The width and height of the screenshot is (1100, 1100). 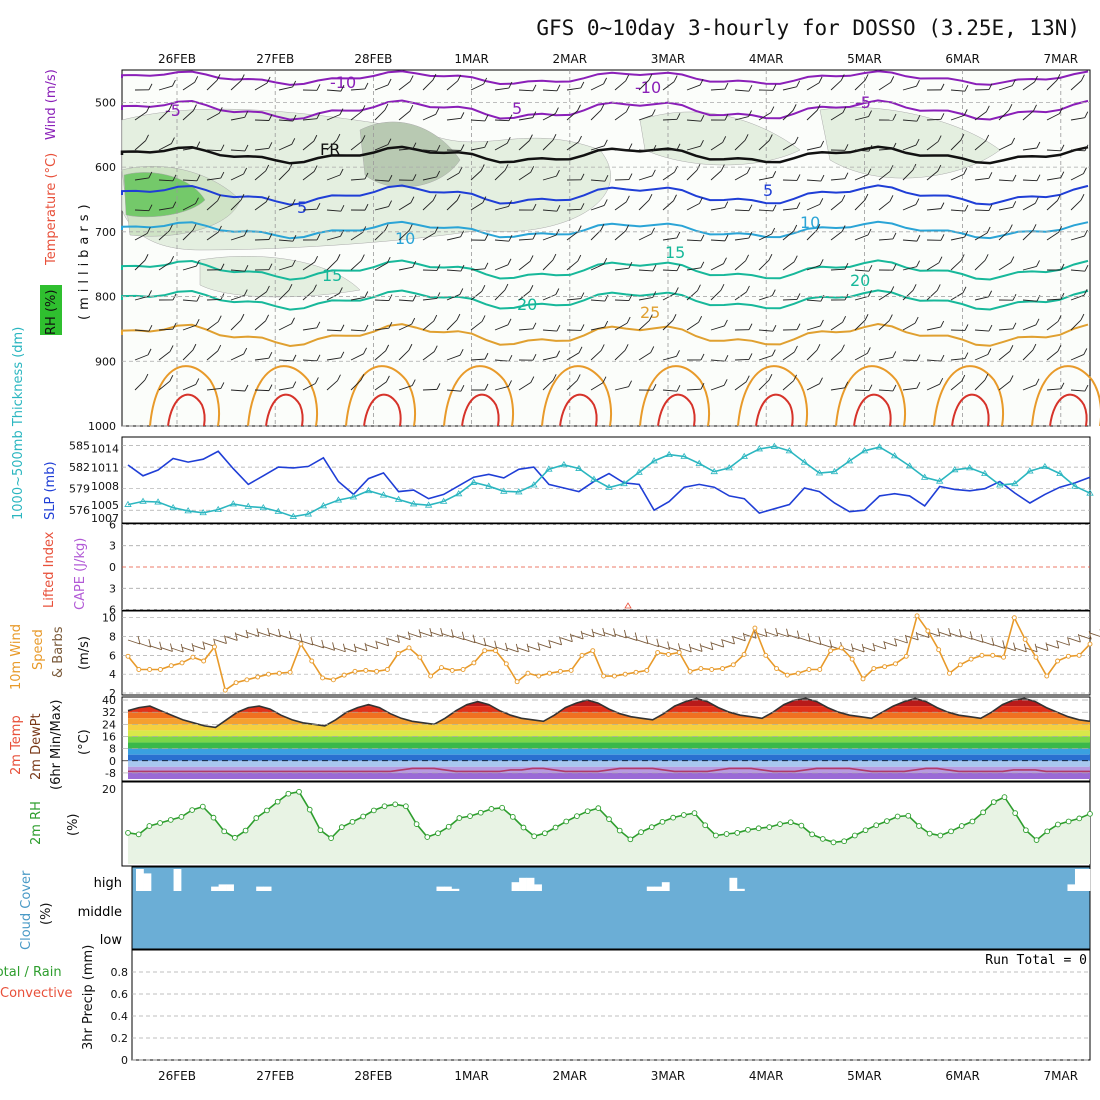 I want to click on precip-tick-label: 0.4, so click(x=120, y=1016).